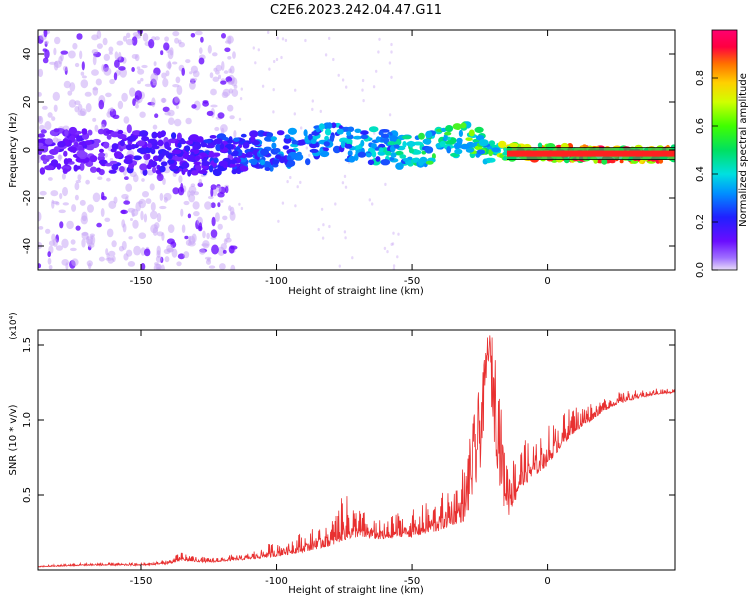 This screenshot has height=600, width=750. Describe the element at coordinates (724, 150) in the screenshot. I see `colorbar-gradient` at that location.